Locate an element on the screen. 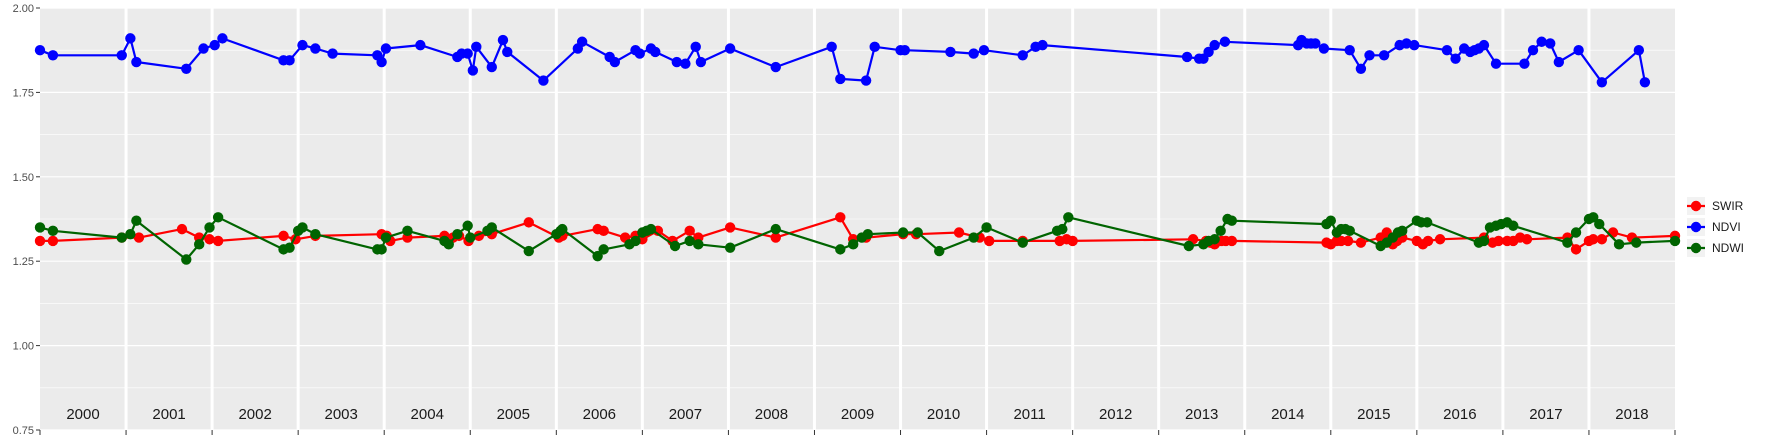 The height and width of the screenshot is (442, 1773). year-label: 2005 is located at coordinates (513, 414).